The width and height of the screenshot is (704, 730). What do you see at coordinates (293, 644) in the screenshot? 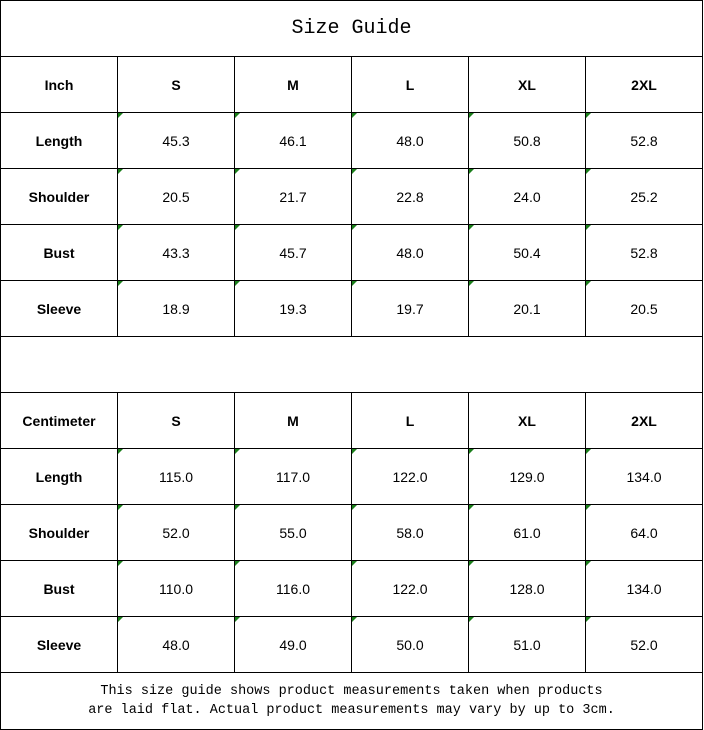
I see `measurement-value: 49.0` at bounding box center [293, 644].